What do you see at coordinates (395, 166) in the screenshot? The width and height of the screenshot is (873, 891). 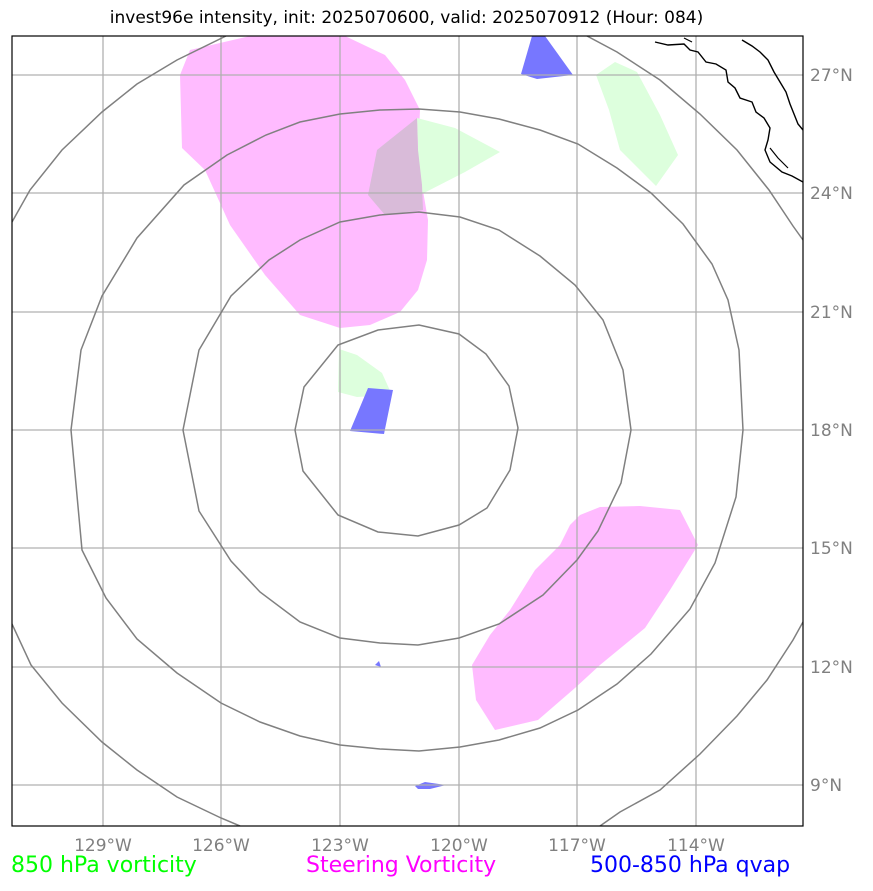 I see `vorticity-region-overlap` at bounding box center [395, 166].